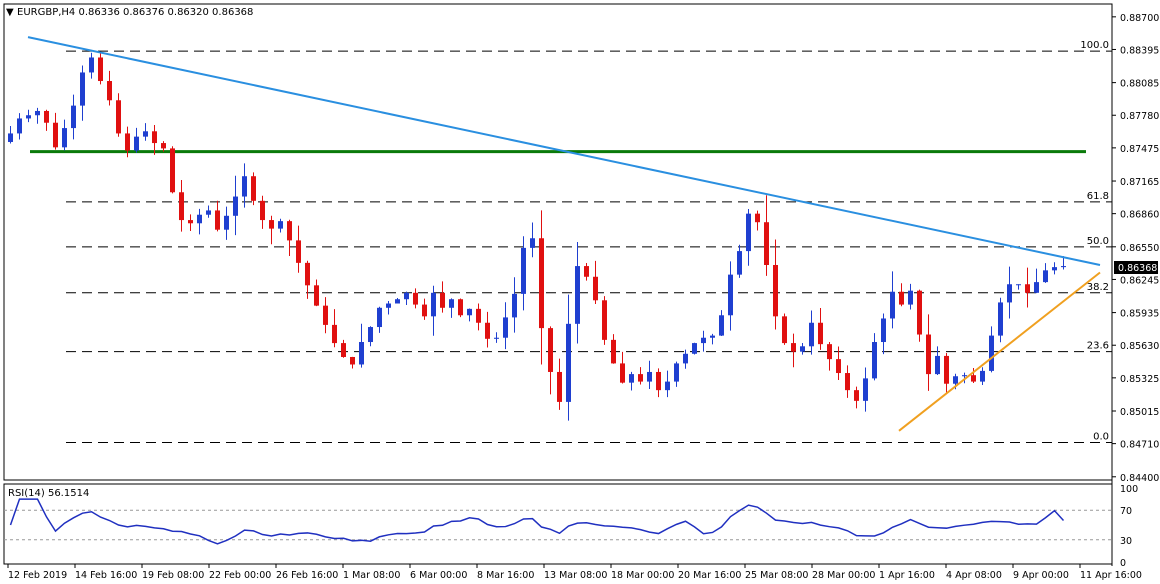 The width and height of the screenshot is (1160, 584). Describe the element at coordinates (999, 351) in the screenshot. I see `rising-trendline` at that location.